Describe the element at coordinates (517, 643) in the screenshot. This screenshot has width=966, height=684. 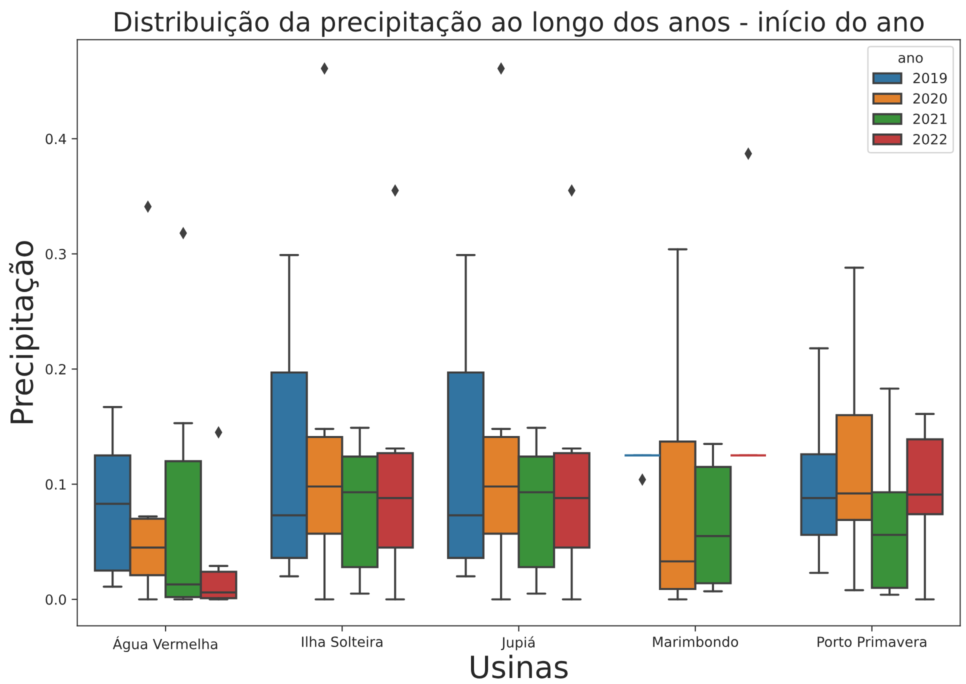
I see `x-tick-label: Jupiá` at that location.